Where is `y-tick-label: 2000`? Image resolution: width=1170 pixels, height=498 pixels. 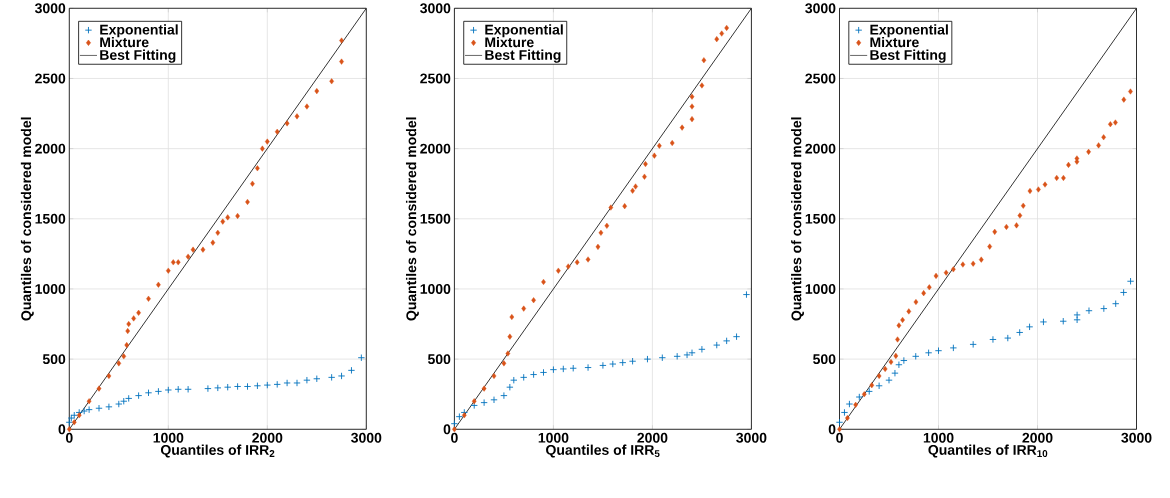 y-tick-label: 2000 is located at coordinates (435, 148).